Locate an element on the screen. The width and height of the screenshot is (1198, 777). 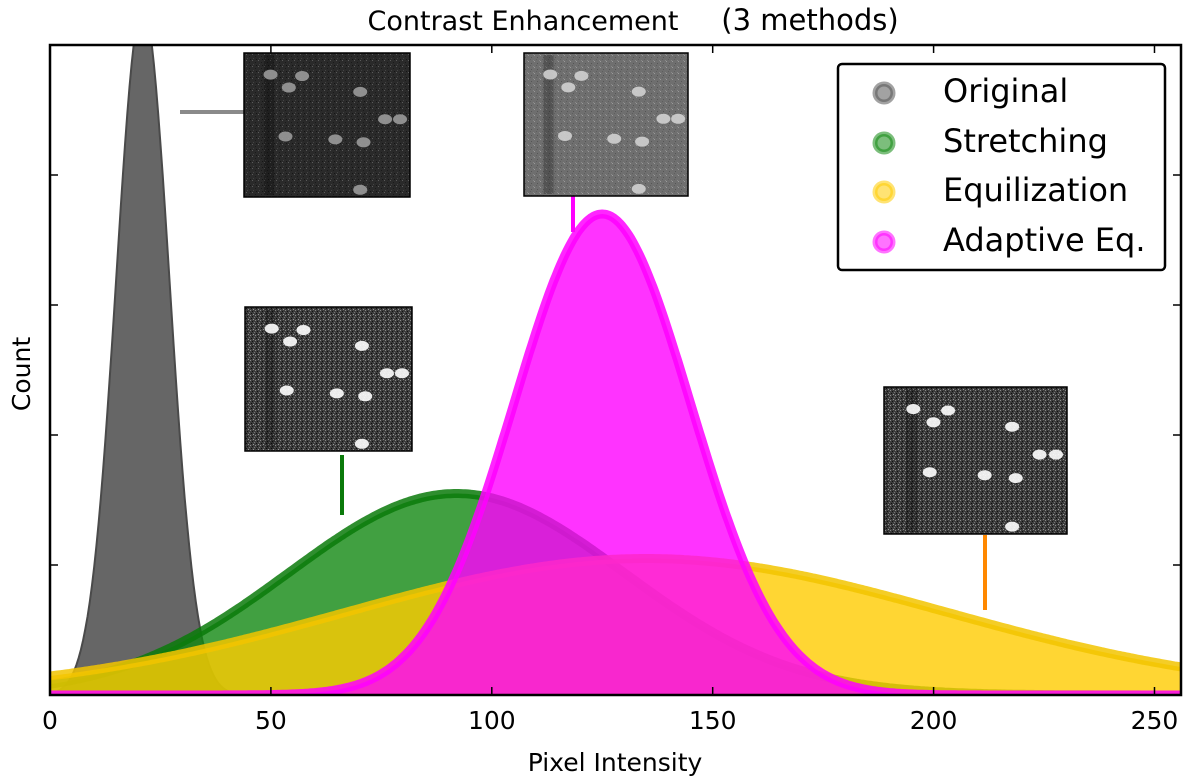
legend-item-adaptive-eq: Adaptive Eq. is located at coordinates (1009, 240).